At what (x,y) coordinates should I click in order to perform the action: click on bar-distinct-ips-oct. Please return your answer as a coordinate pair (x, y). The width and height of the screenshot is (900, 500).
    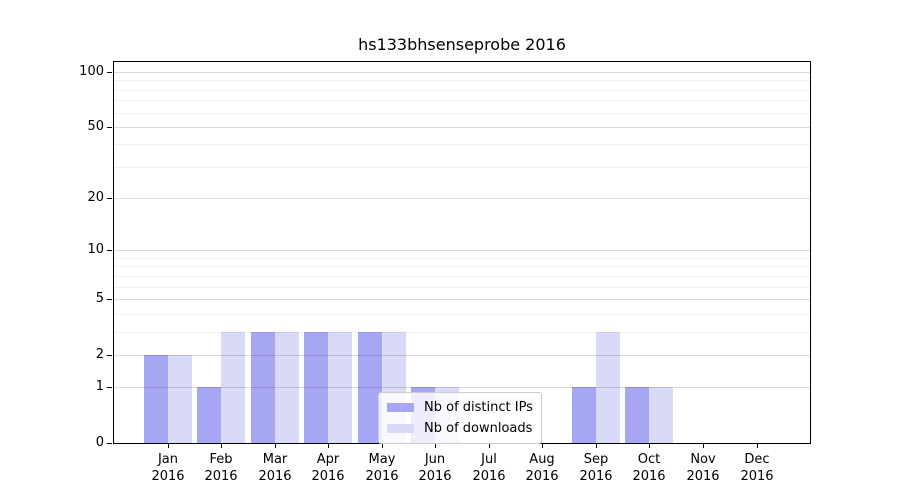
    Looking at the image, I should click on (637, 415).